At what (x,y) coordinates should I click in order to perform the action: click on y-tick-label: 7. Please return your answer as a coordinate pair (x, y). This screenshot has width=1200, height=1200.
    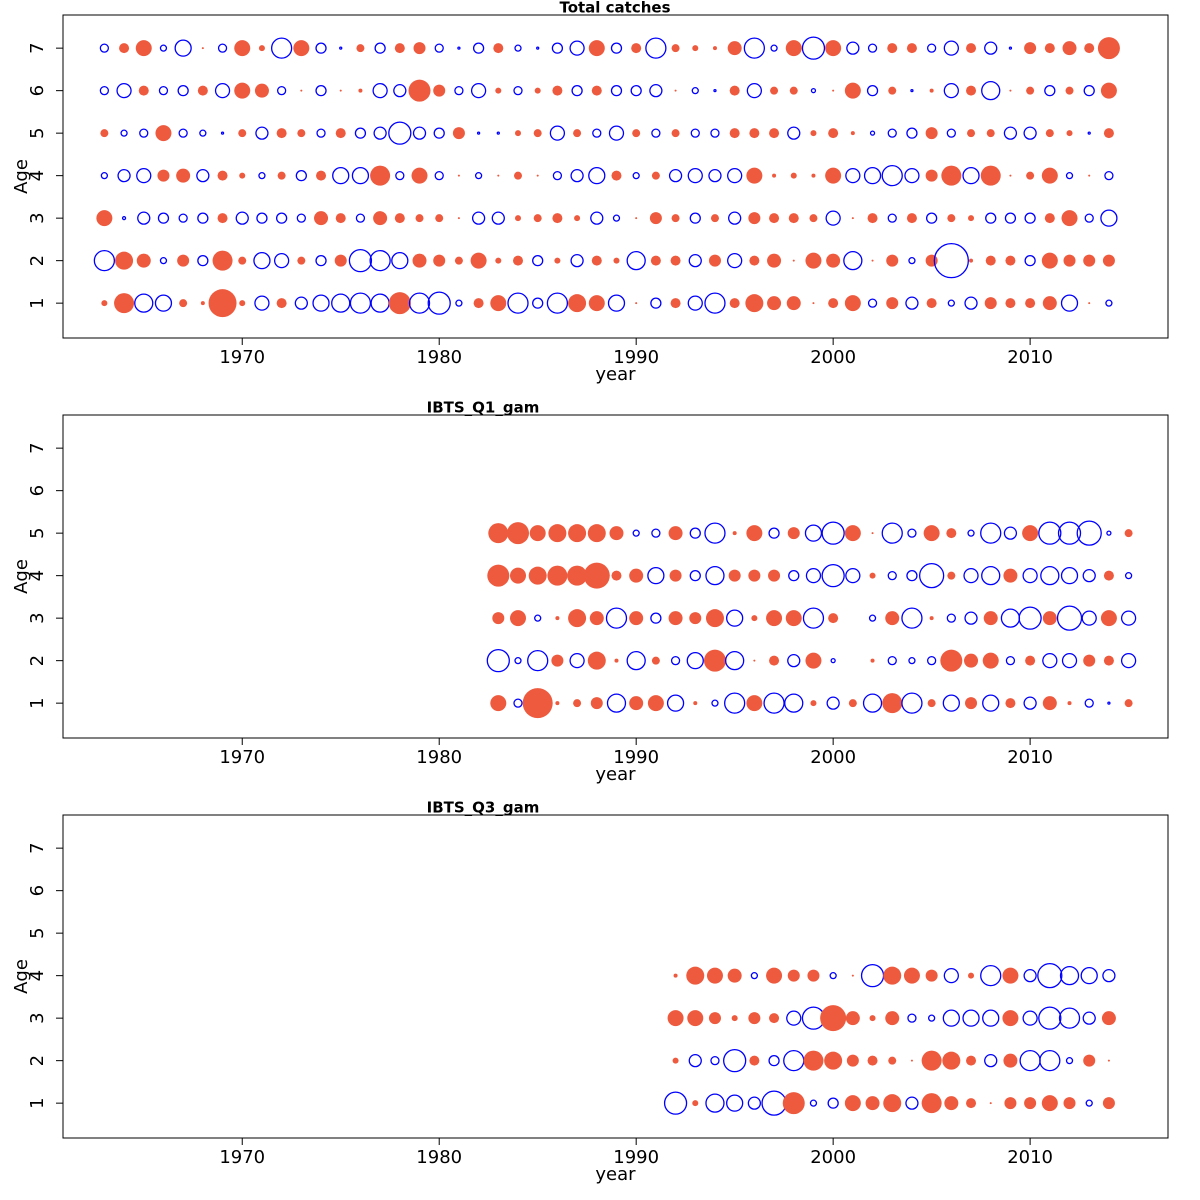
    Looking at the image, I should click on (37, 847).